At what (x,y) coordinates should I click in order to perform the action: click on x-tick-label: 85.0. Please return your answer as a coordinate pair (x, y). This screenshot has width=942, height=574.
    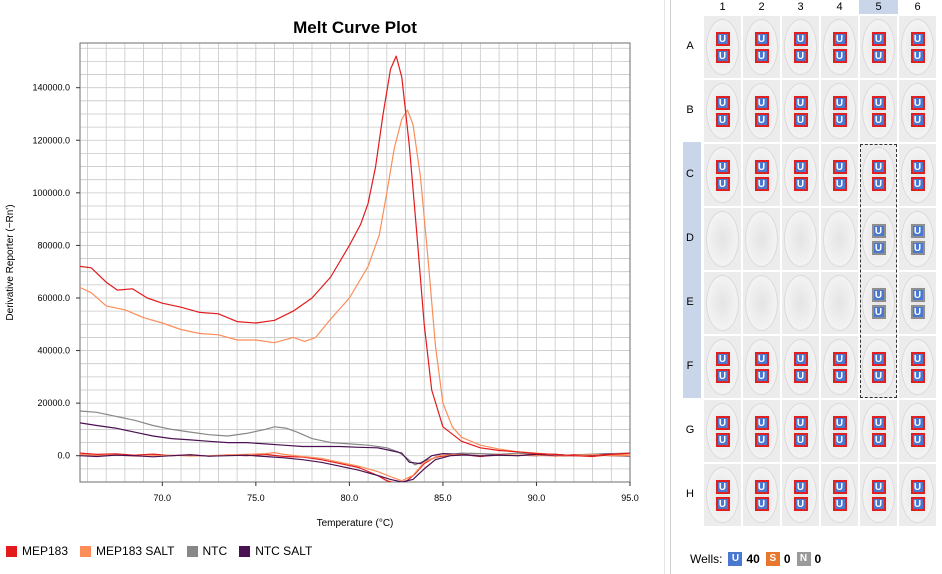
    Looking at the image, I should click on (443, 498).